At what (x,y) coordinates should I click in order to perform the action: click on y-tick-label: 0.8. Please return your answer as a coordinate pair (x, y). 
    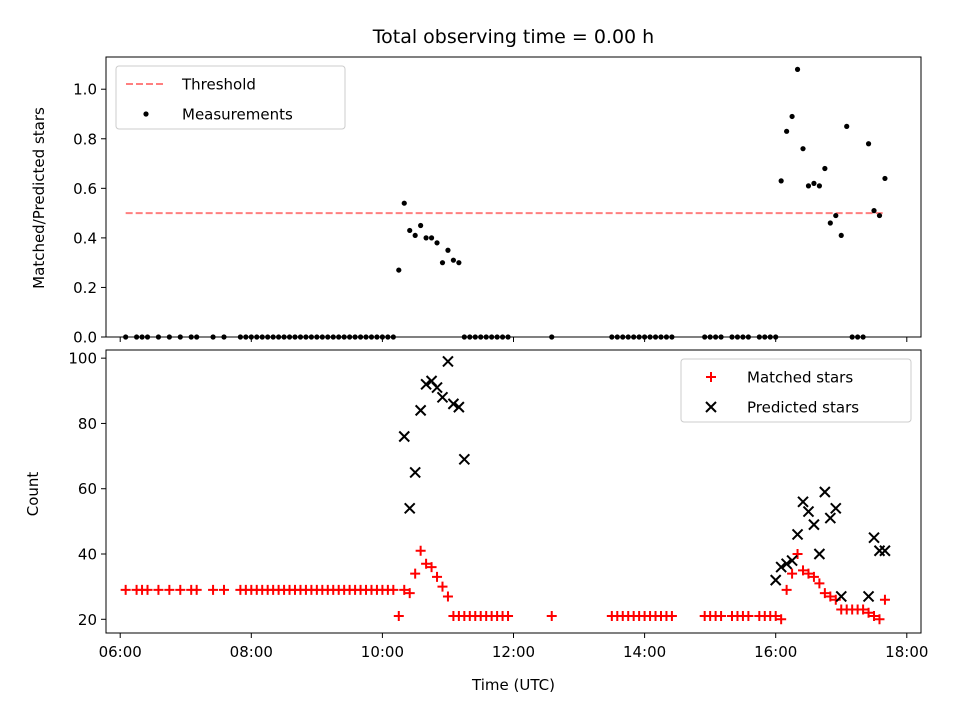
    Looking at the image, I should click on (85, 139).